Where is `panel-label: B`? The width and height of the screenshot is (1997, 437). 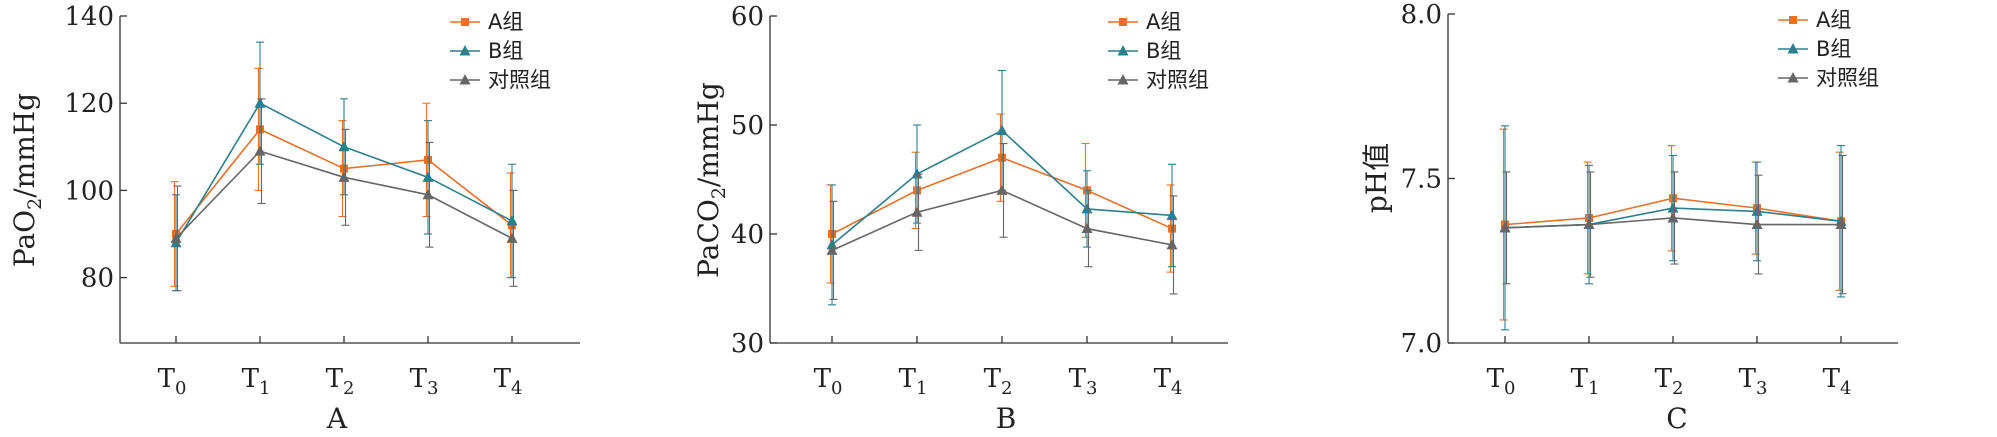 panel-label: B is located at coordinates (1006, 418).